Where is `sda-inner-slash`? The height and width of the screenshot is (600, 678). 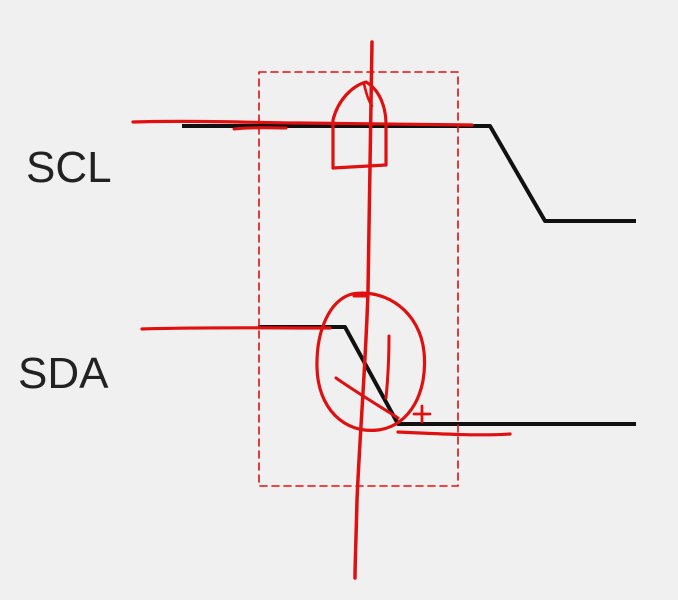 sda-inner-slash is located at coordinates (367, 398).